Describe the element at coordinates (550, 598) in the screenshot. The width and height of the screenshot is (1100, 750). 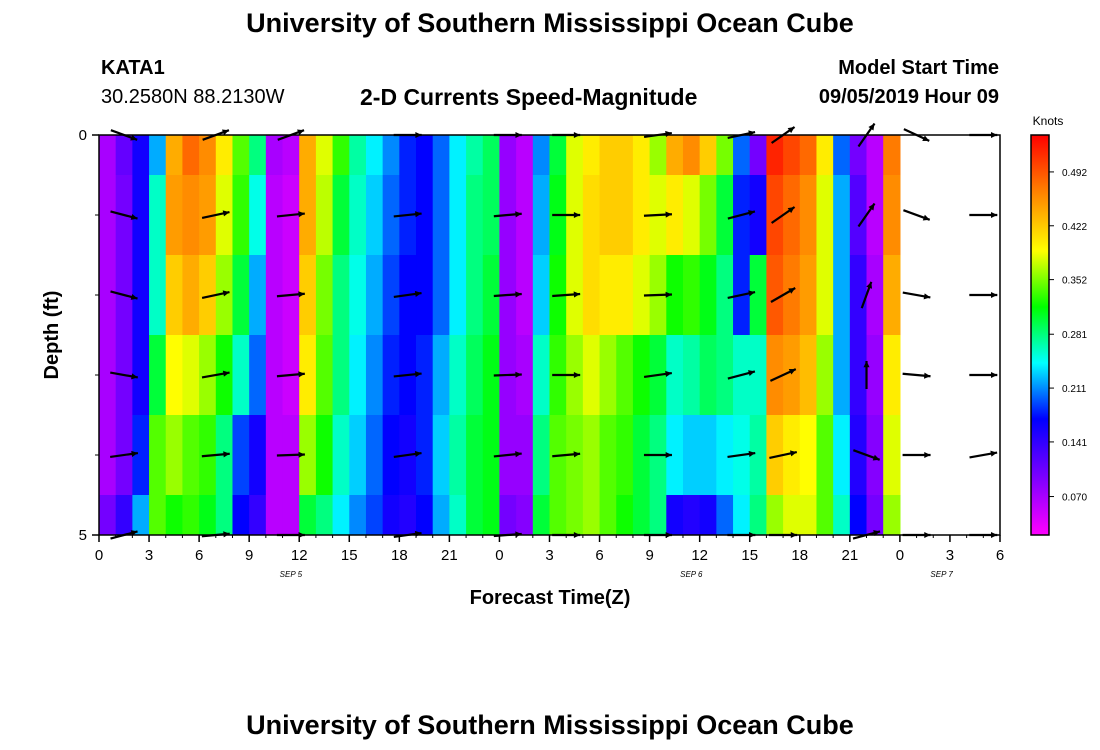
I see `x-axis-label: Forecast Time(Z)` at that location.